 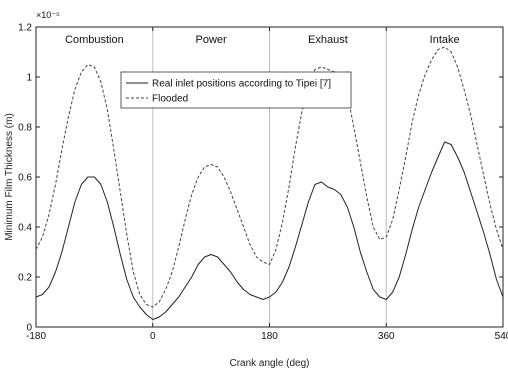 I want to click on legend-box, so click(x=236, y=90).